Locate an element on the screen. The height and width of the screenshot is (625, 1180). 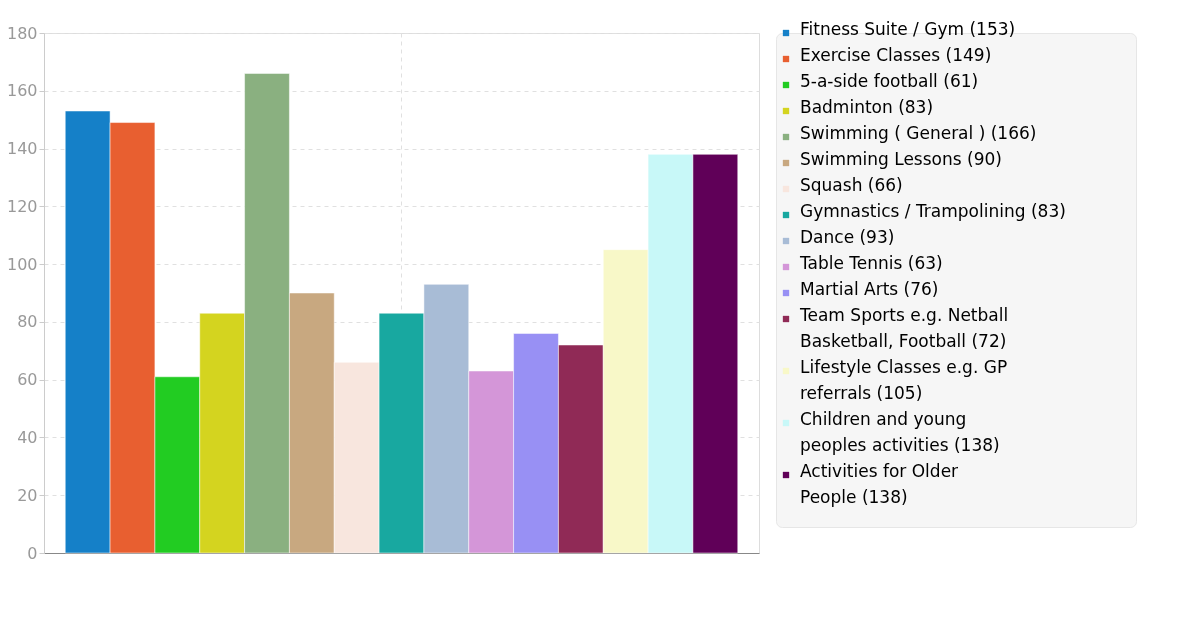
y-tick-label: 80 is located at coordinates (27, 322).